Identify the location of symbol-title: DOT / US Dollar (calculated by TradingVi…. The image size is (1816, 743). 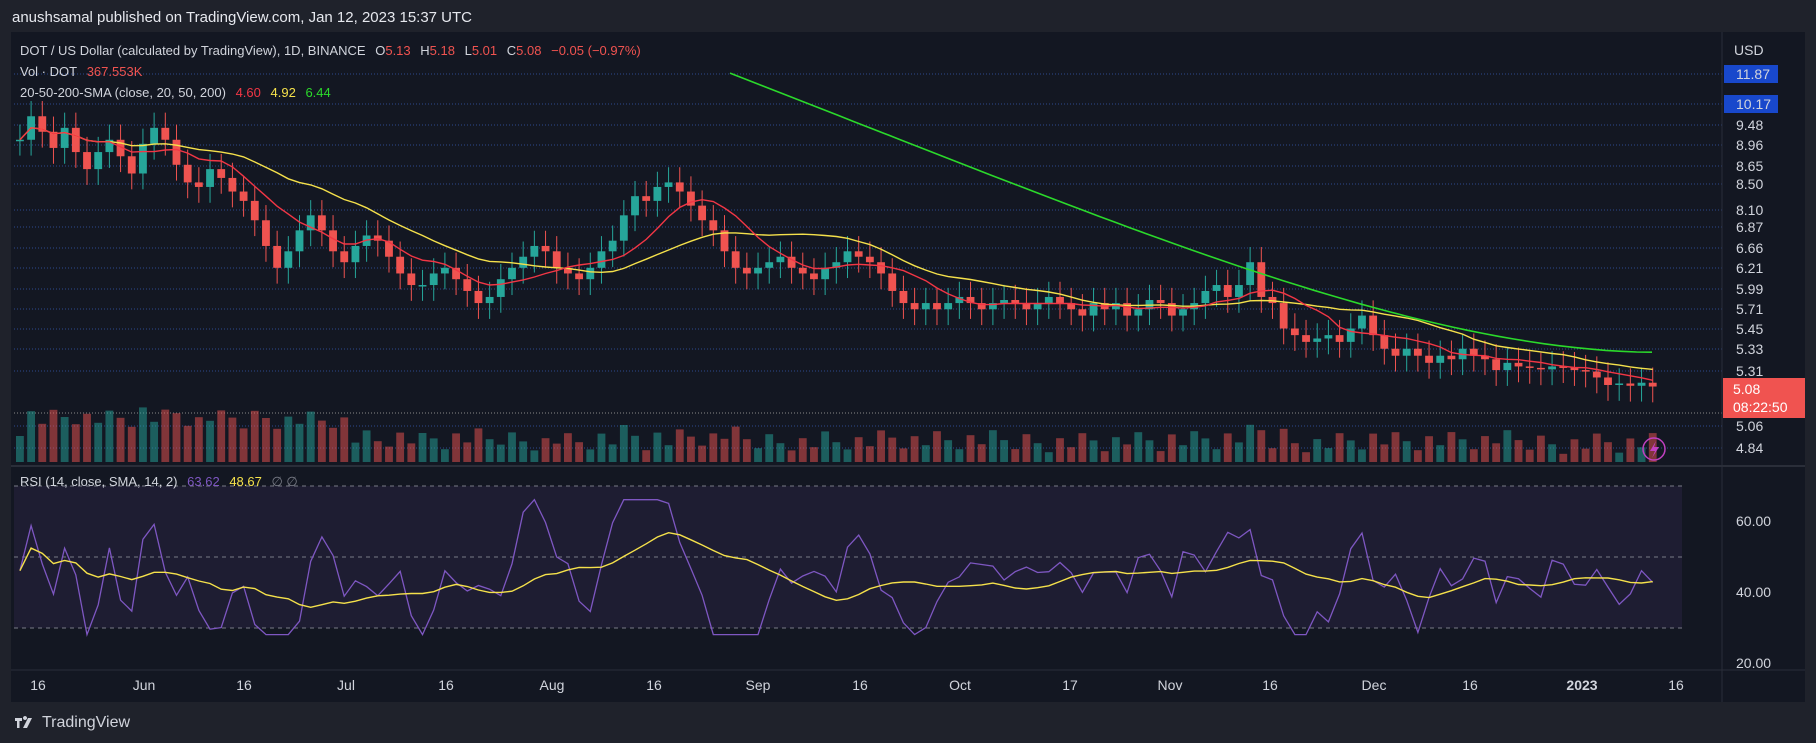
(193, 50).